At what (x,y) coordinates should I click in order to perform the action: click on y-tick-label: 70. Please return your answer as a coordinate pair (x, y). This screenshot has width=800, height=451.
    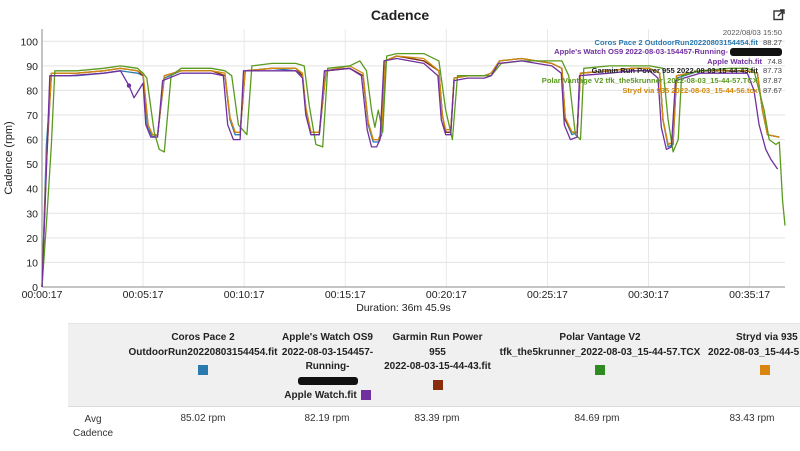
    Looking at the image, I should click on (32, 116).